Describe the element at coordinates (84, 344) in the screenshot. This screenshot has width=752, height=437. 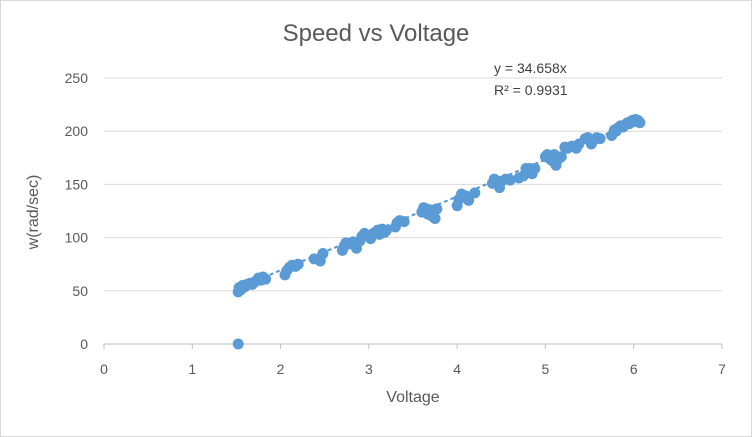
I see `y-tick-label: 0` at that location.